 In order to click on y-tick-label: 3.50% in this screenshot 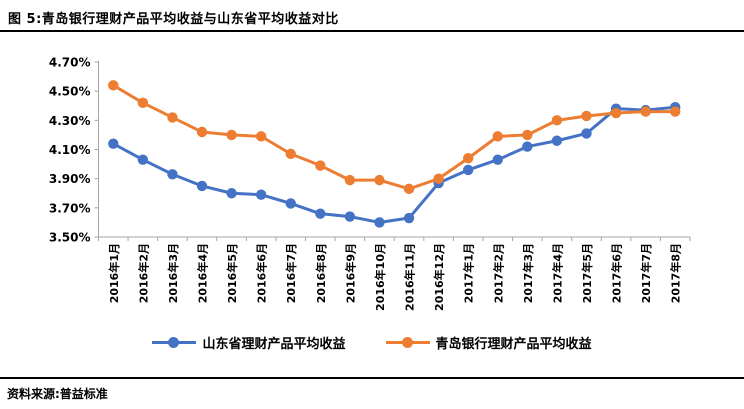, I will do `click(70, 238)`.